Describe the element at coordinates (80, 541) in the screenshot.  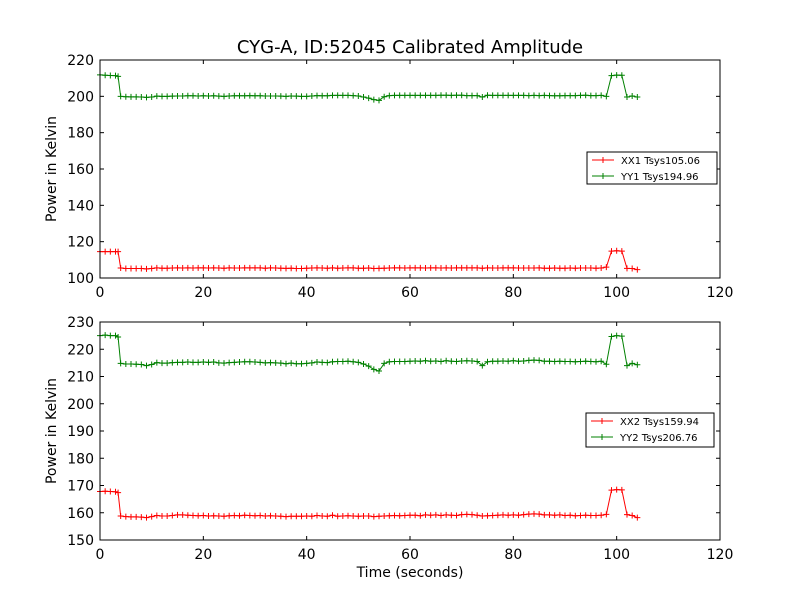
I see `y-tick-label: 150` at that location.